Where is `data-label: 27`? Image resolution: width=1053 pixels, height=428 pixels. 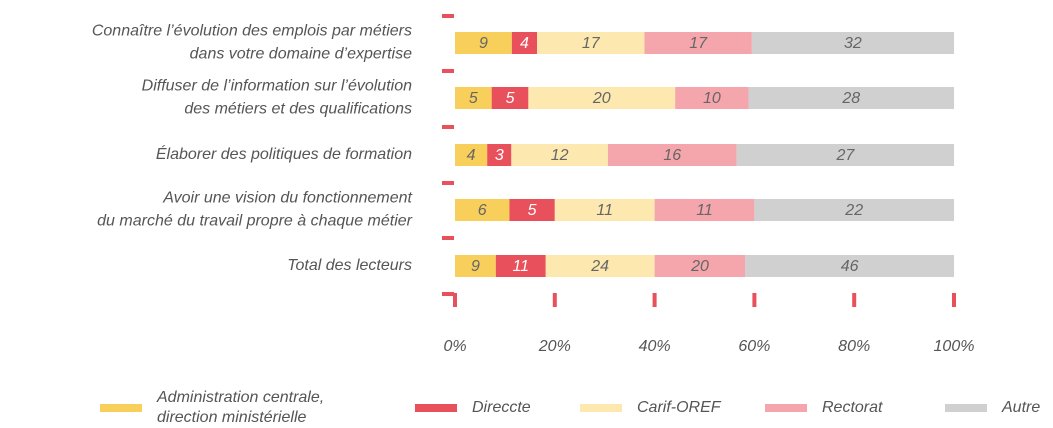 data-label: 27 is located at coordinates (845, 155).